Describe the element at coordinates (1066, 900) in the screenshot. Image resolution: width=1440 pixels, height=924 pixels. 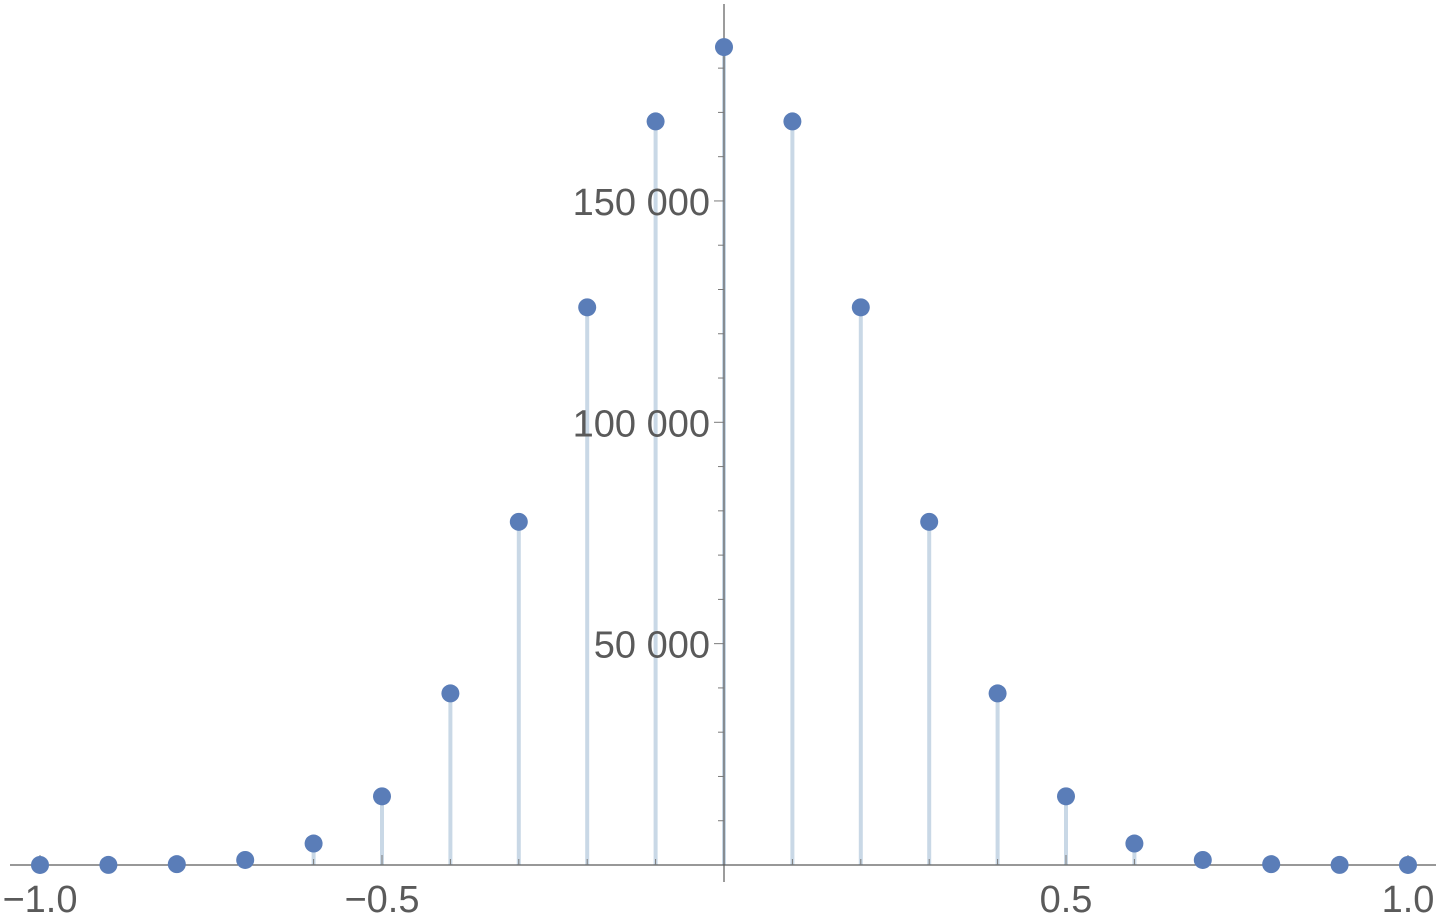
I see `x-tick-label: 0.5` at that location.